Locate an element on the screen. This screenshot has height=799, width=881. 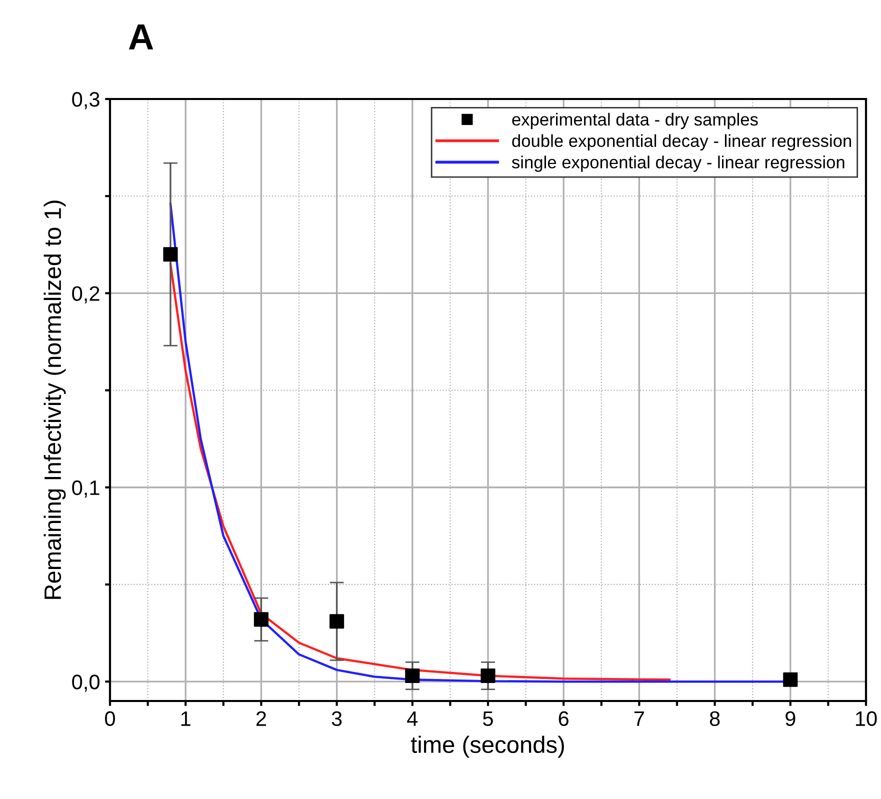
legend-label: double exponential decay - linear regression is located at coordinates (682, 142).